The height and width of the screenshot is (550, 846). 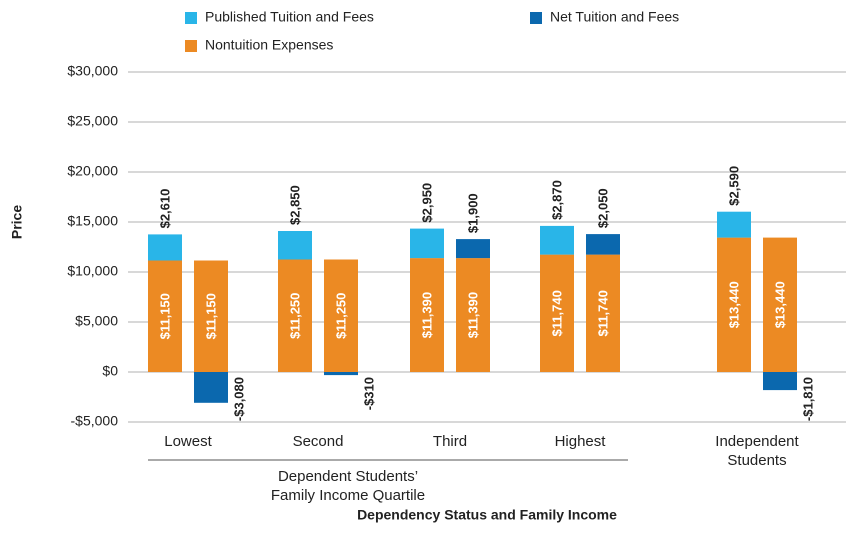 What do you see at coordinates (450, 441) in the screenshot?
I see `x-tick-label: Third` at bounding box center [450, 441].